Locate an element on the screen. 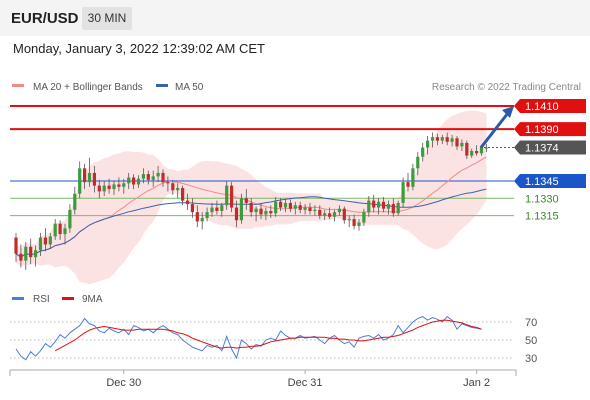 The image size is (590, 400). chart-datetime: Monday, January 3, 2022 12:39:02 AM CET is located at coordinates (139, 48).